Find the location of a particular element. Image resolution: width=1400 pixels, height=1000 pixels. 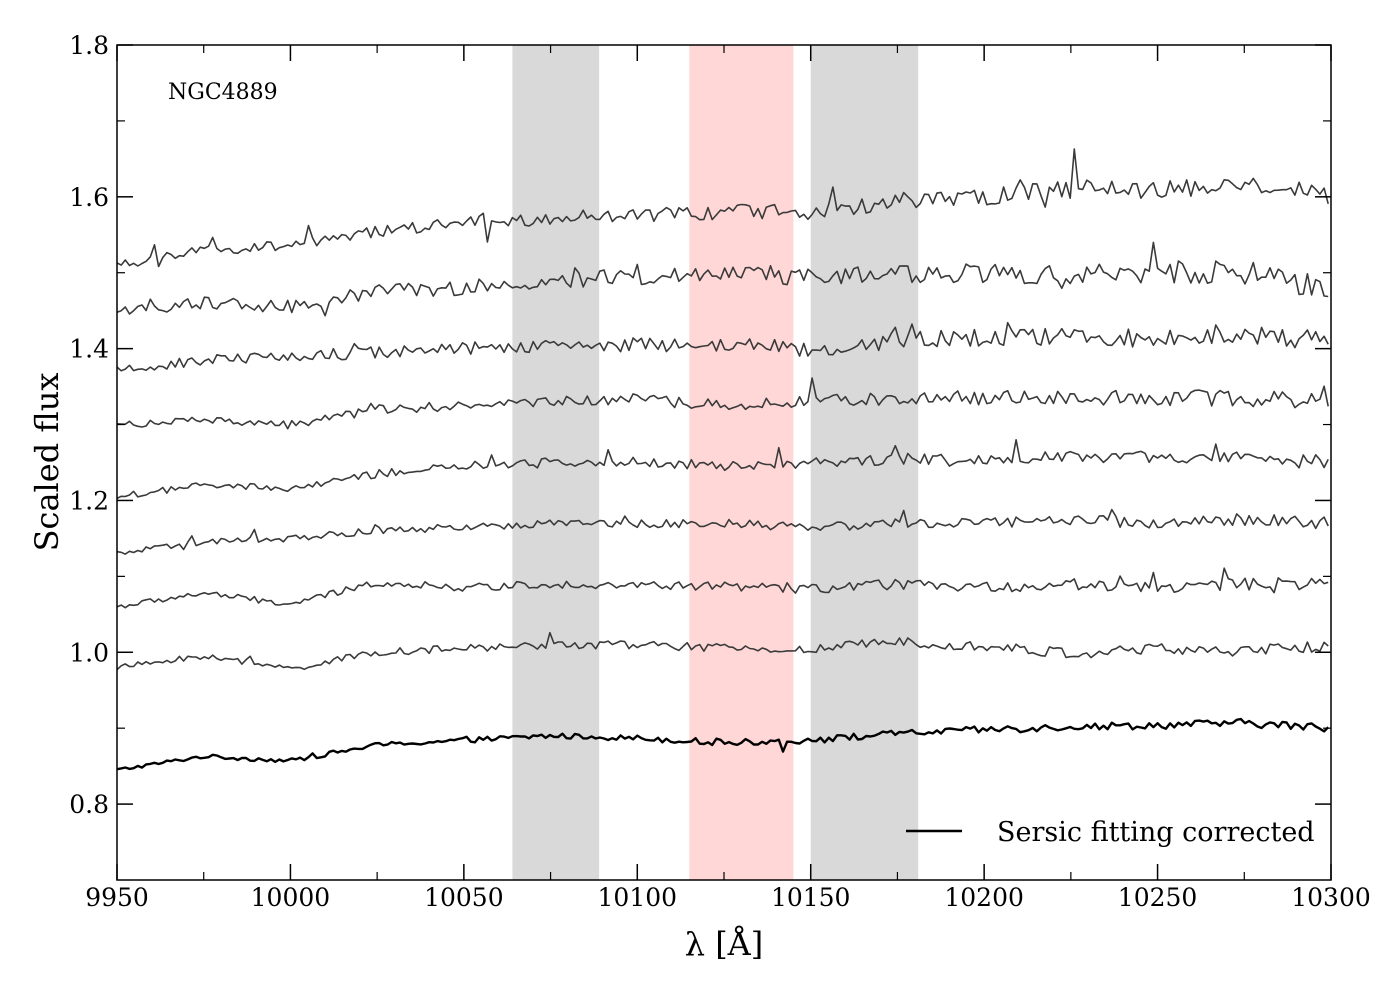

x-tick-label: 10300 is located at coordinates (1331, 897).